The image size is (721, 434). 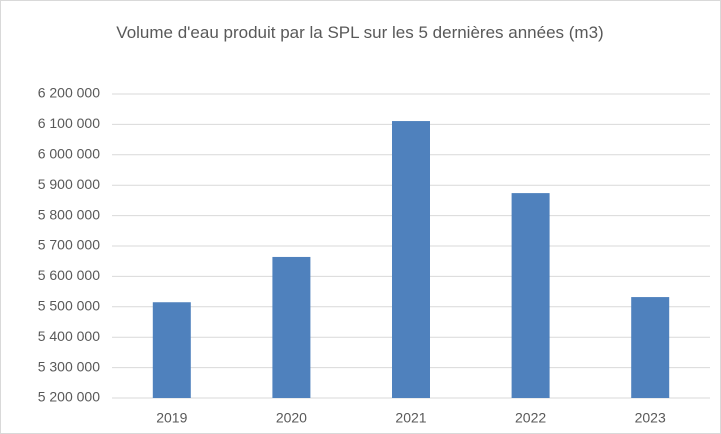 I want to click on x-tick-label: 2021, so click(x=410, y=418).